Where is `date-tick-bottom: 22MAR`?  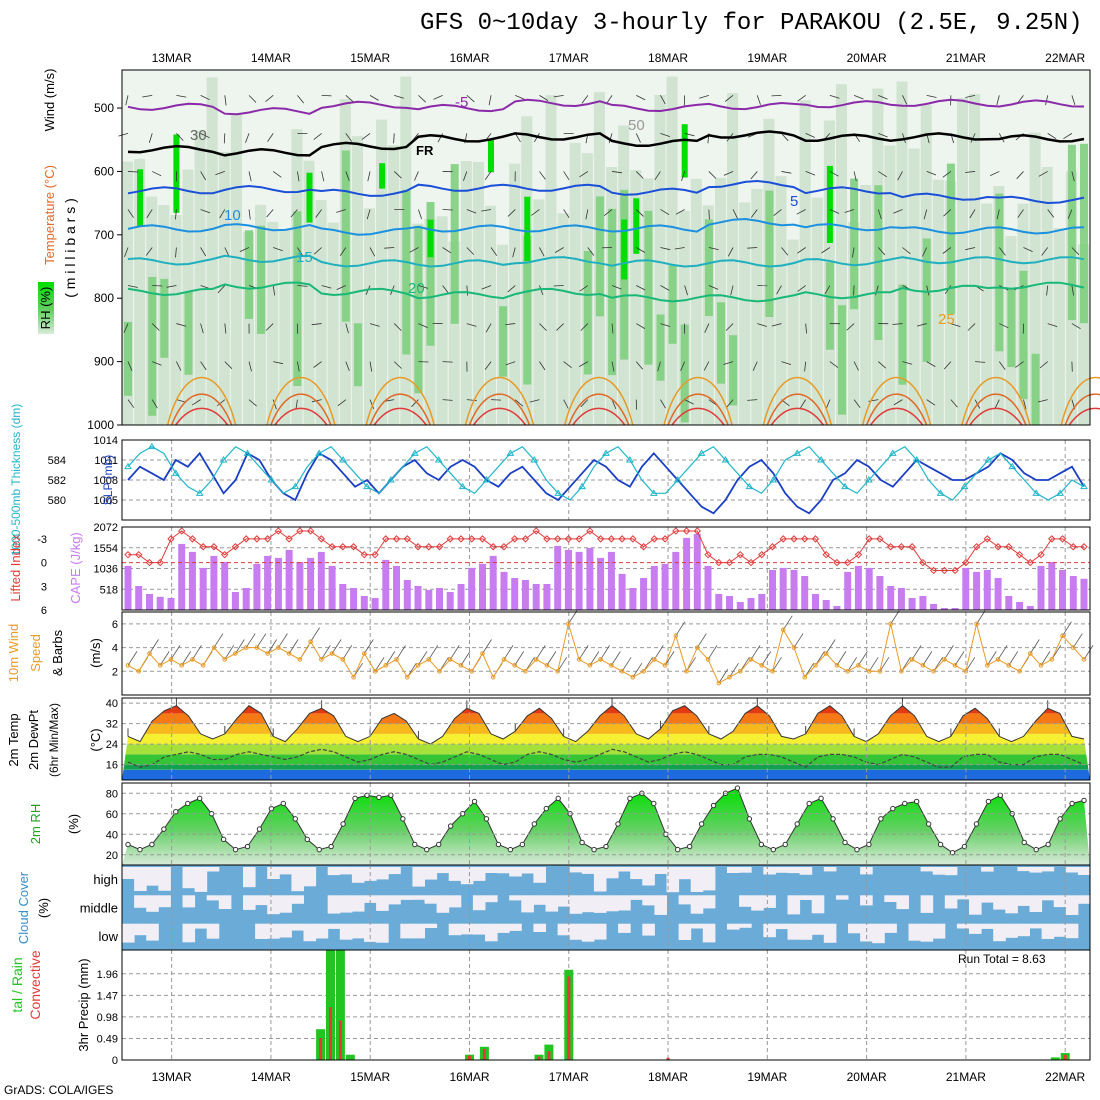 date-tick-bottom: 22MAR is located at coordinates (1065, 1077).